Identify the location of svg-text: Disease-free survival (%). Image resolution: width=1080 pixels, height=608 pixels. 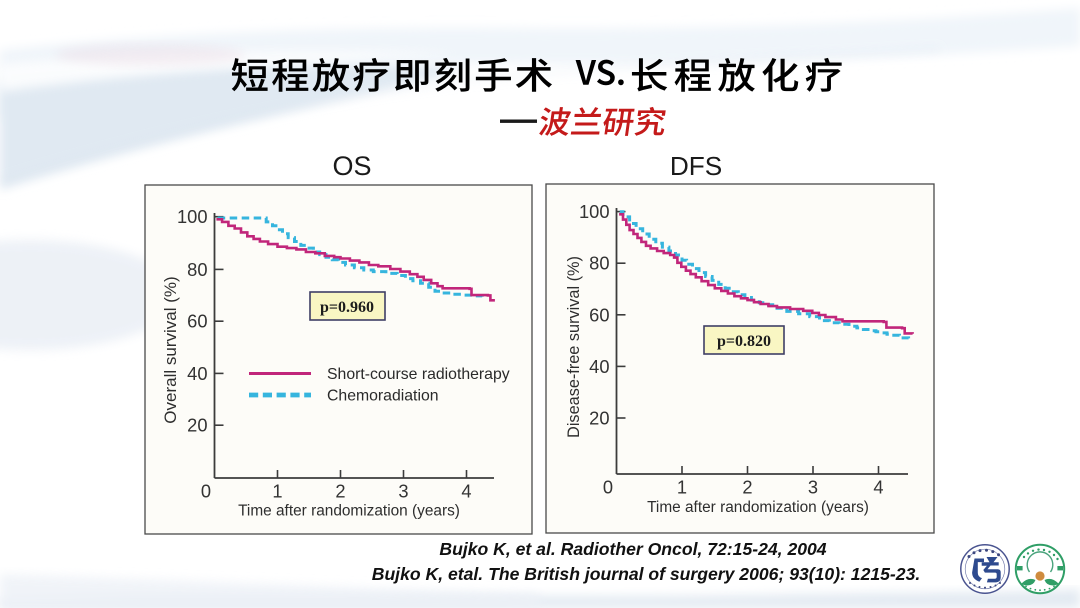
(574, 347).